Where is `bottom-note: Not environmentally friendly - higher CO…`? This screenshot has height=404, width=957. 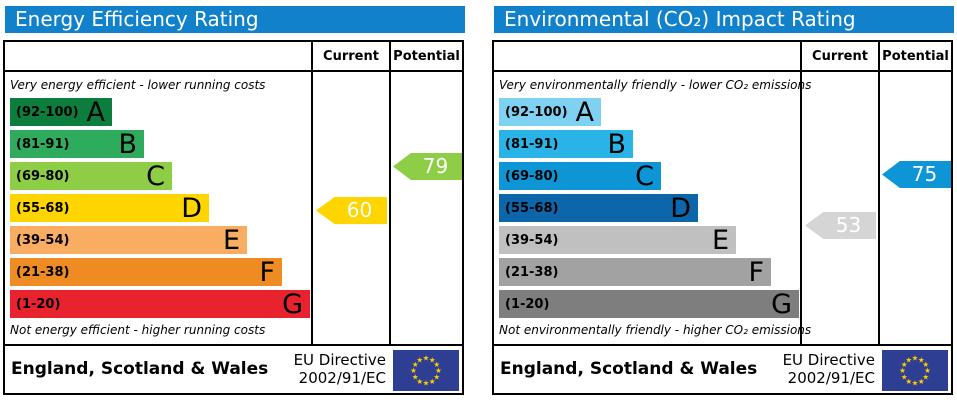 bottom-note: Not environmentally friendly - higher CO… is located at coordinates (655, 330).